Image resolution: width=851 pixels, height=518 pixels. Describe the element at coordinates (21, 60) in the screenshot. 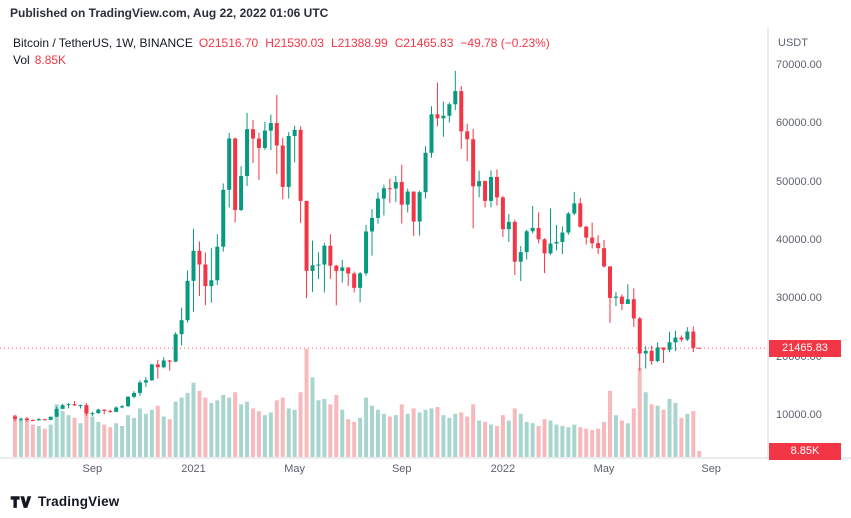

I see `volume-label: Vol` at that location.